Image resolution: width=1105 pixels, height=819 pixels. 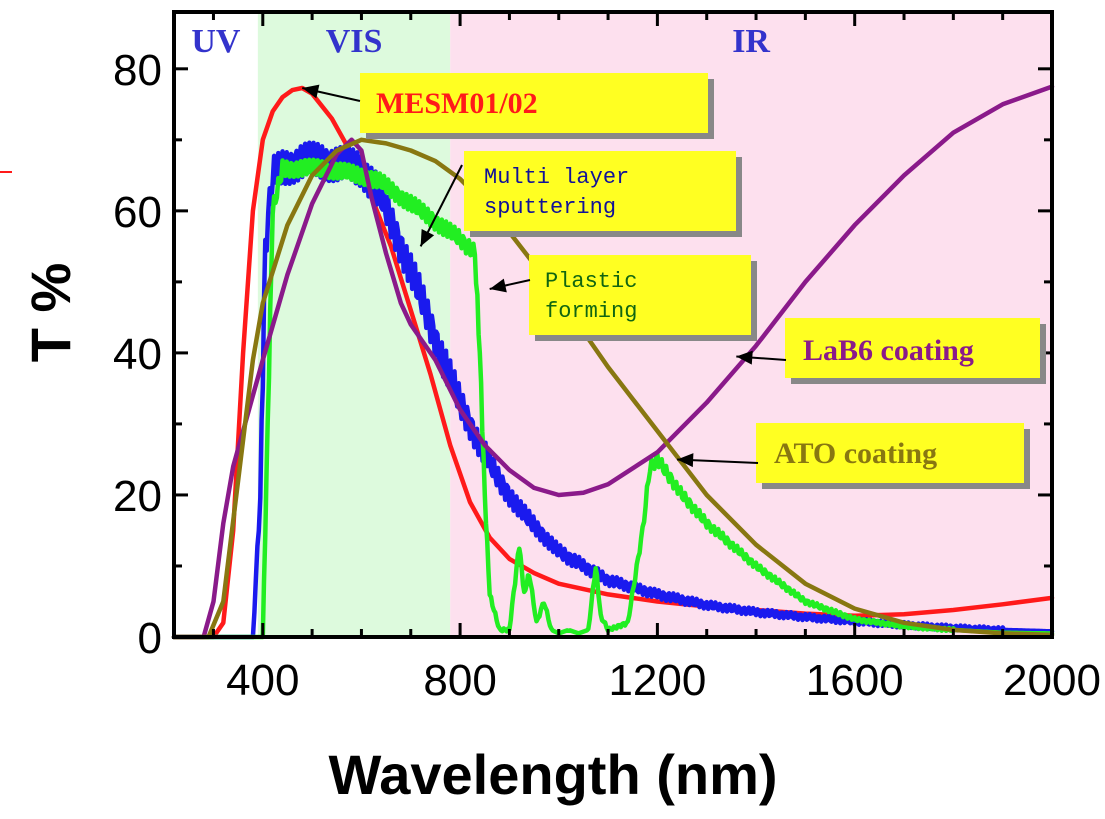 I want to click on x-tick-label: 1200, so click(x=657, y=680).